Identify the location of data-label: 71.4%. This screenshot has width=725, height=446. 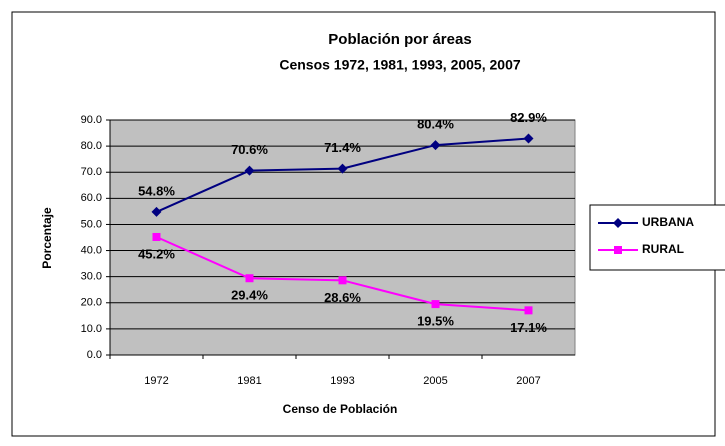
(342, 147).